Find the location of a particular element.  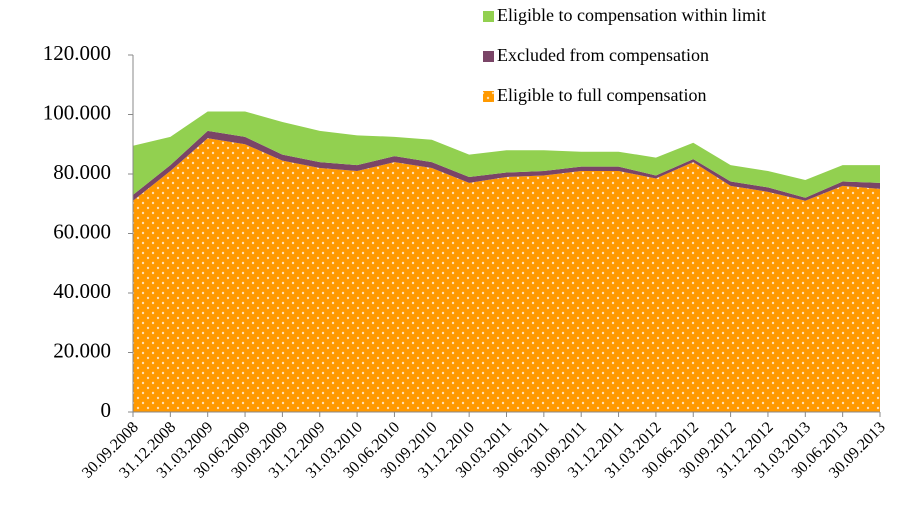

y-tick-label: 40.000 is located at coordinates (82, 291).